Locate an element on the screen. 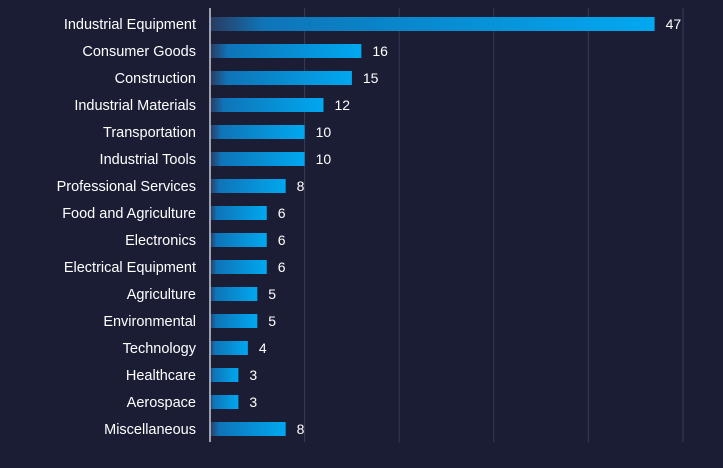 The image size is (723, 468). bar-electrical-equipment is located at coordinates (238, 267).